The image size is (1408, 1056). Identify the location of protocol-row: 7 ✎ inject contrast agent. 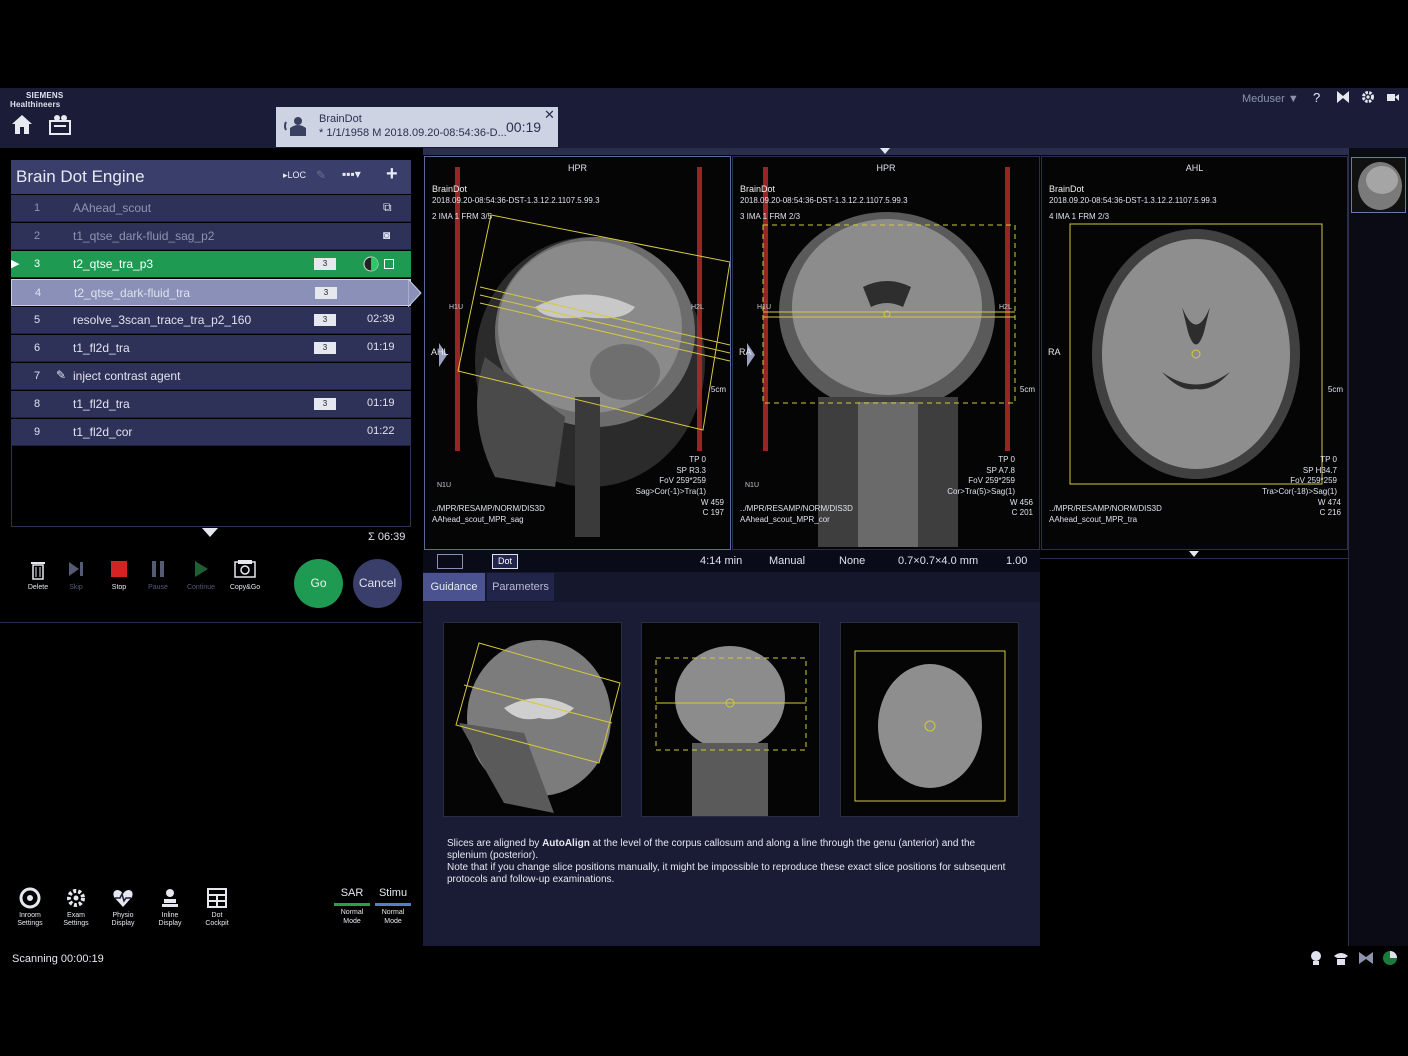
(211, 376).